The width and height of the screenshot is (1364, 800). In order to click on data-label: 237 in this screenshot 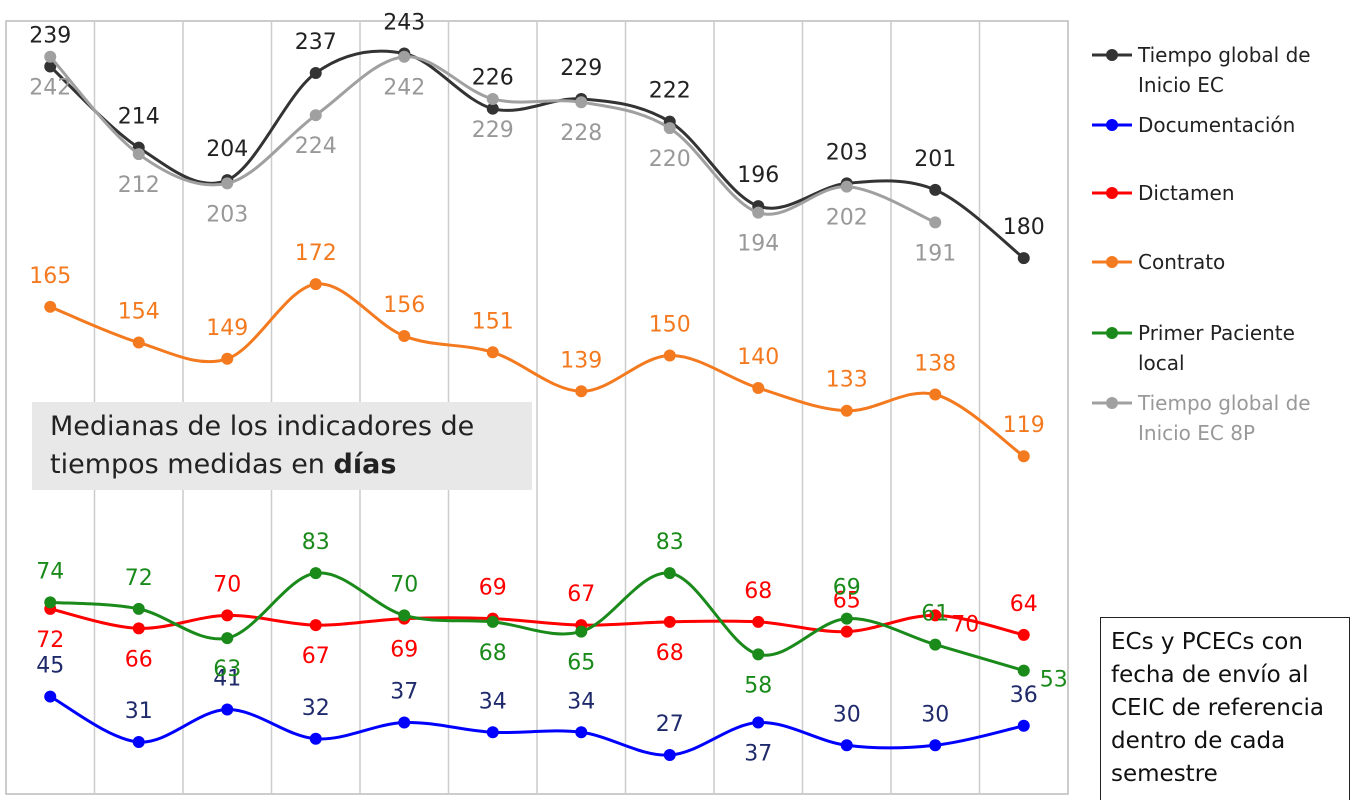, I will do `click(316, 42)`.